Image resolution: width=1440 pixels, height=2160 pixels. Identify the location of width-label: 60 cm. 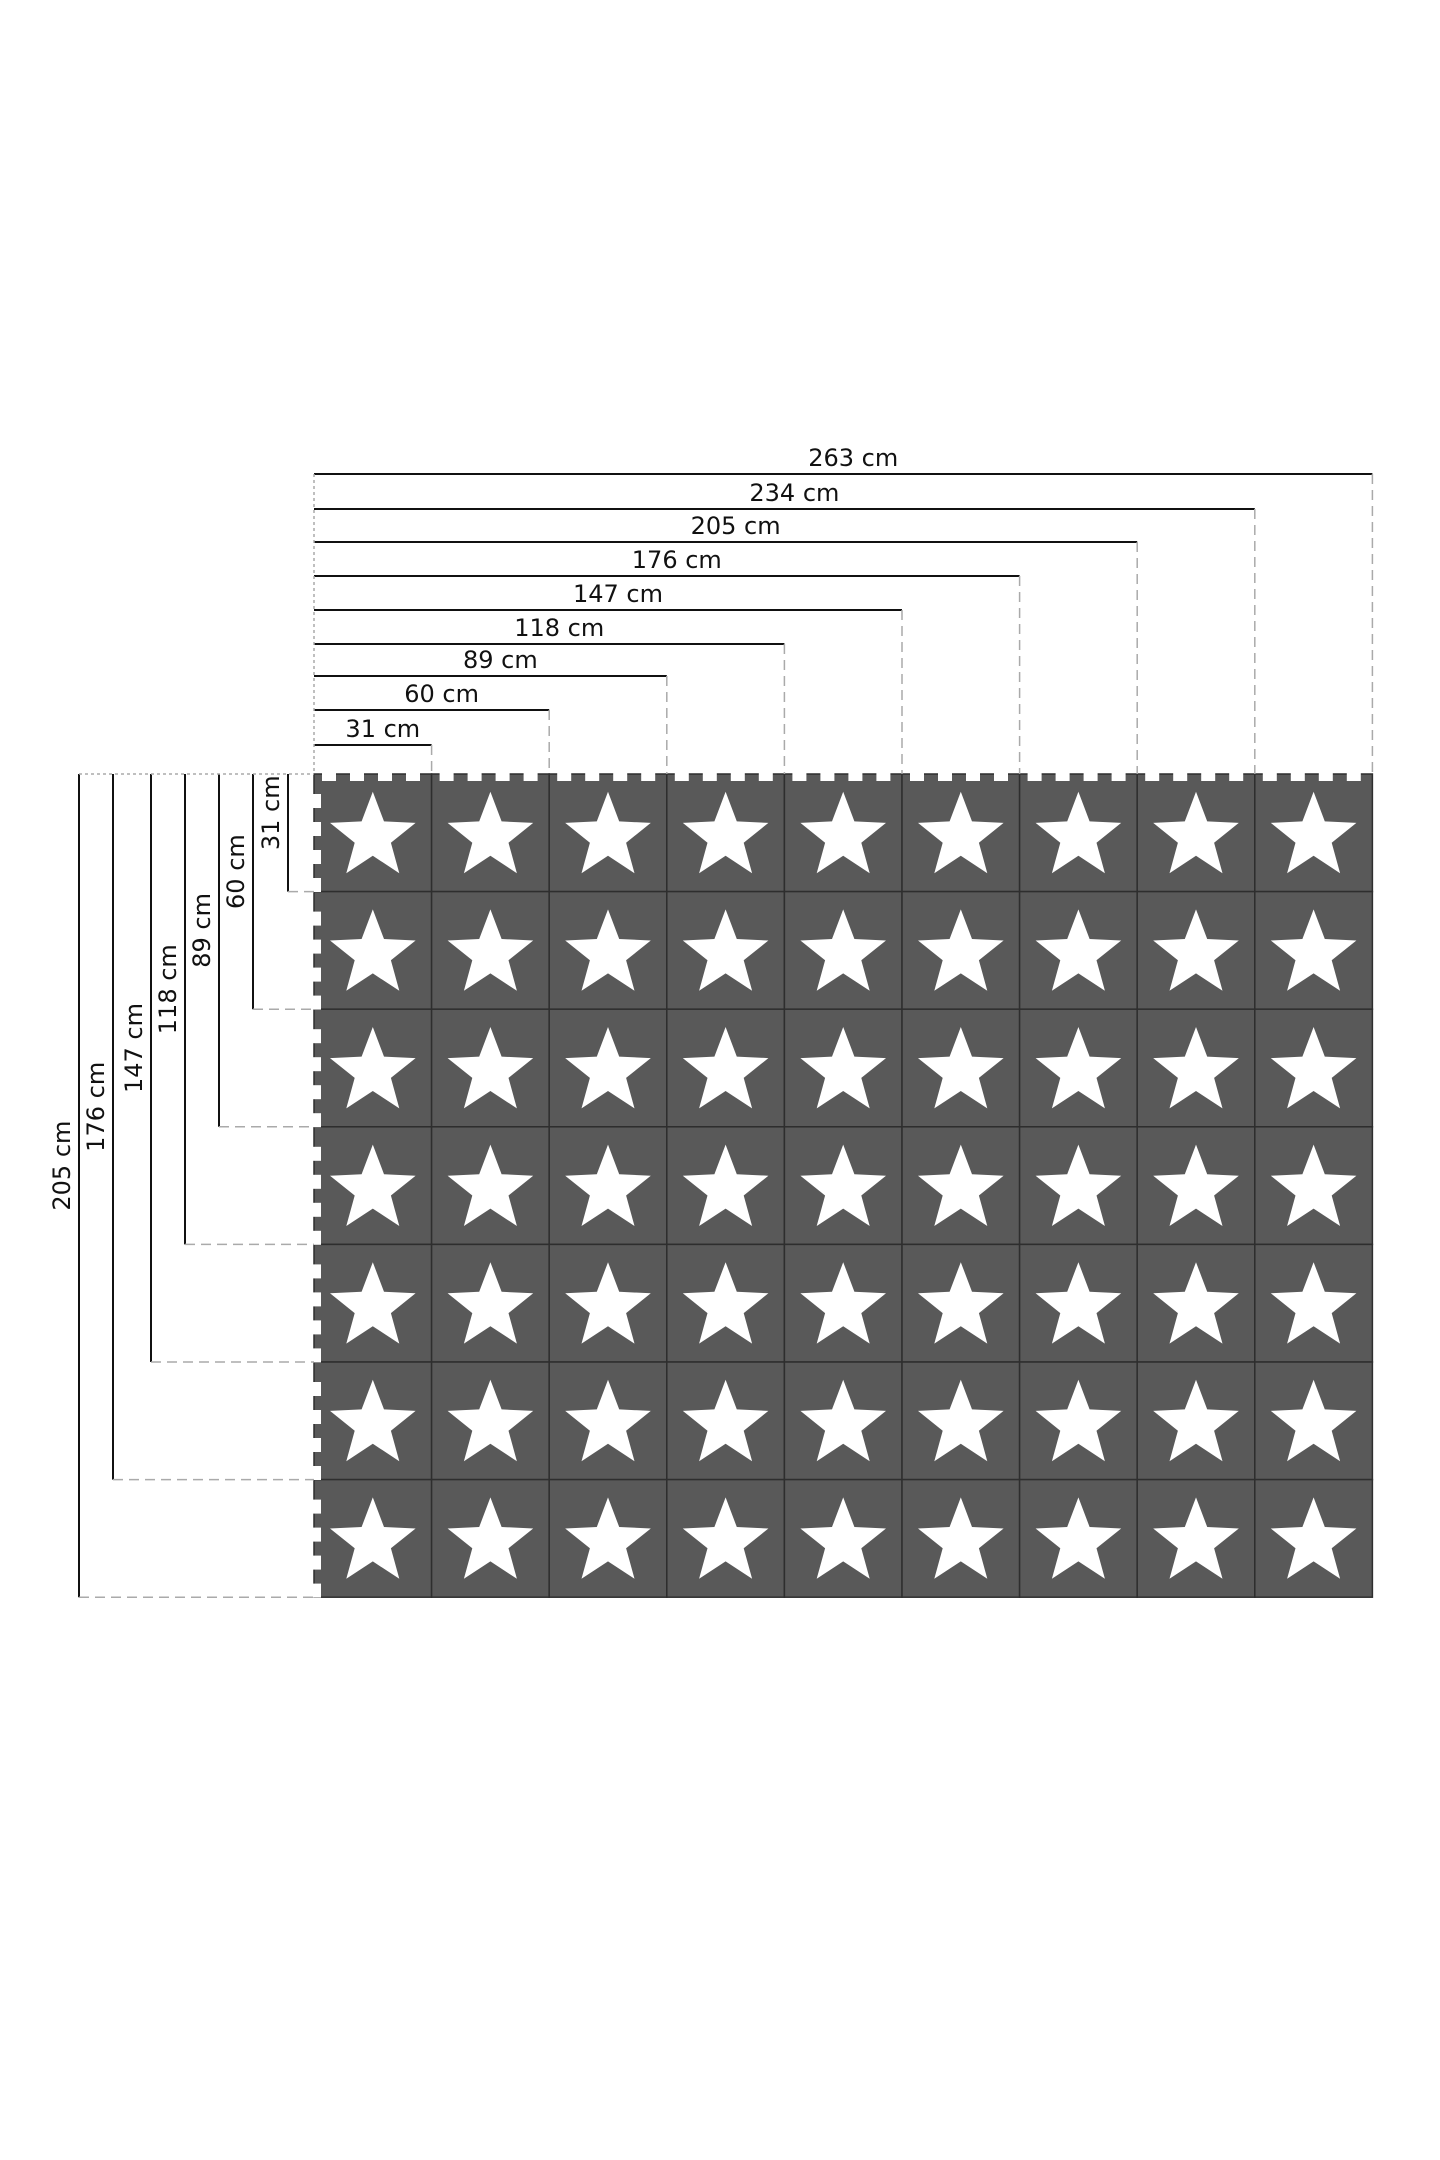
(441, 694).